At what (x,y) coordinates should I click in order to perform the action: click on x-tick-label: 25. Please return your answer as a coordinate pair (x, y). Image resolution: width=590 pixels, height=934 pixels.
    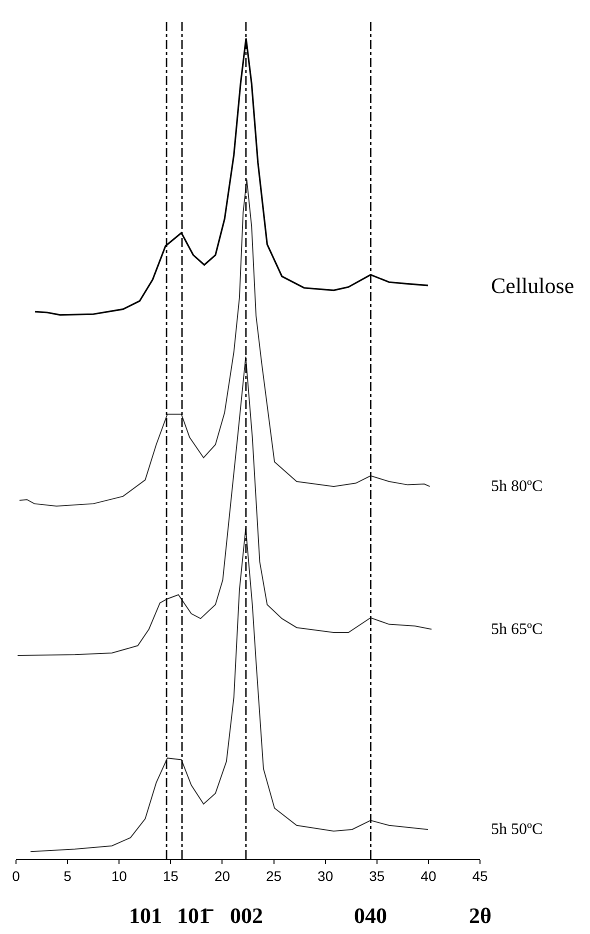
    Looking at the image, I should click on (274, 876).